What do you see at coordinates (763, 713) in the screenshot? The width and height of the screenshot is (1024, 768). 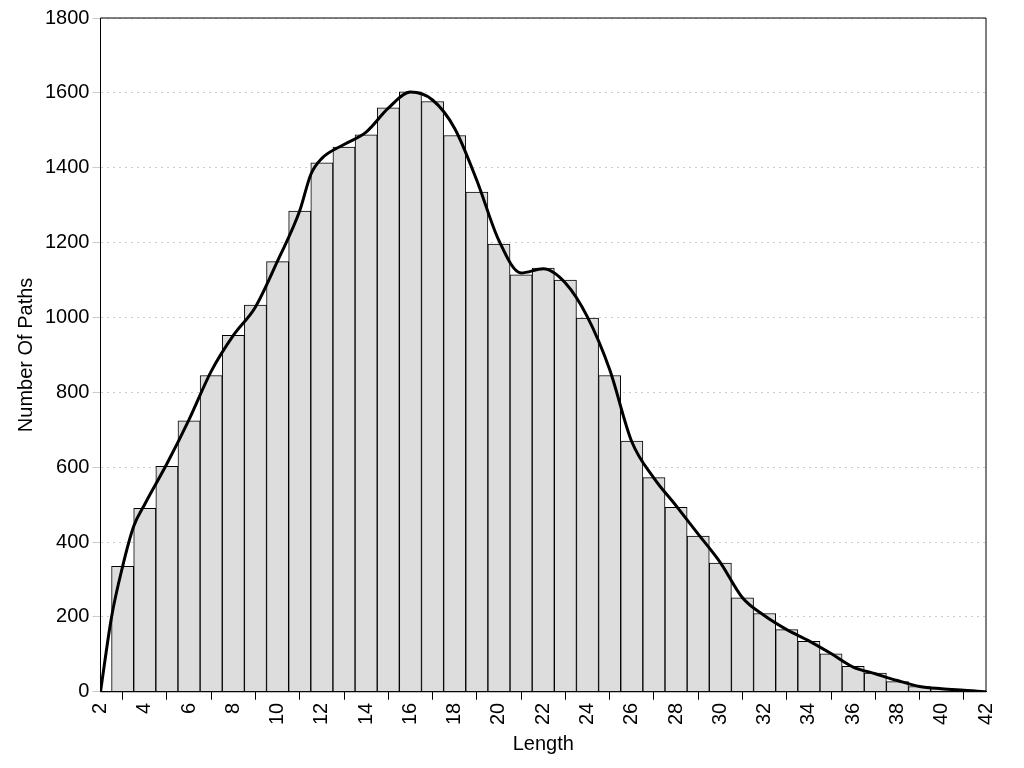 I see `x-tick-label: 32` at bounding box center [763, 713].